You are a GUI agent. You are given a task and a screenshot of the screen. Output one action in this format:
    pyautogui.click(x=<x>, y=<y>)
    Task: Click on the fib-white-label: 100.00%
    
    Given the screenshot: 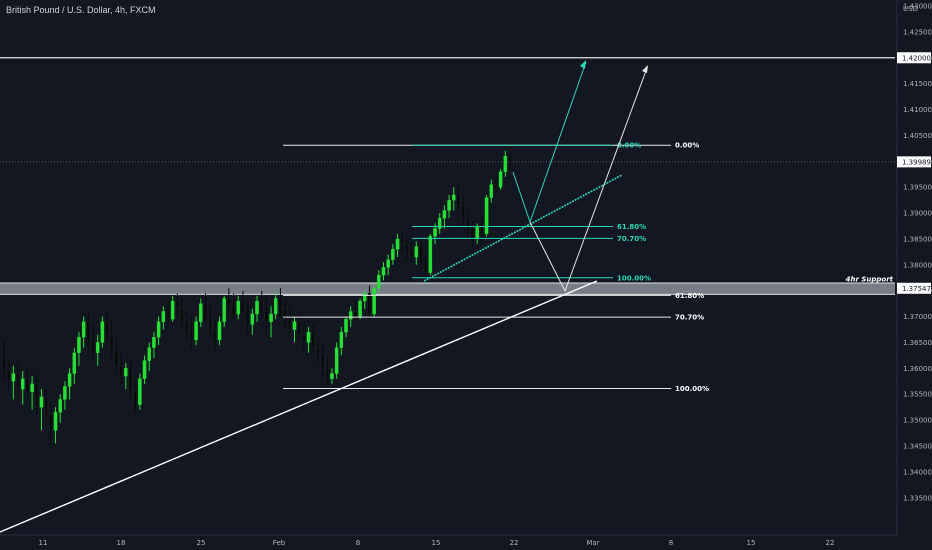 What is the action you would take?
    pyautogui.click(x=692, y=389)
    